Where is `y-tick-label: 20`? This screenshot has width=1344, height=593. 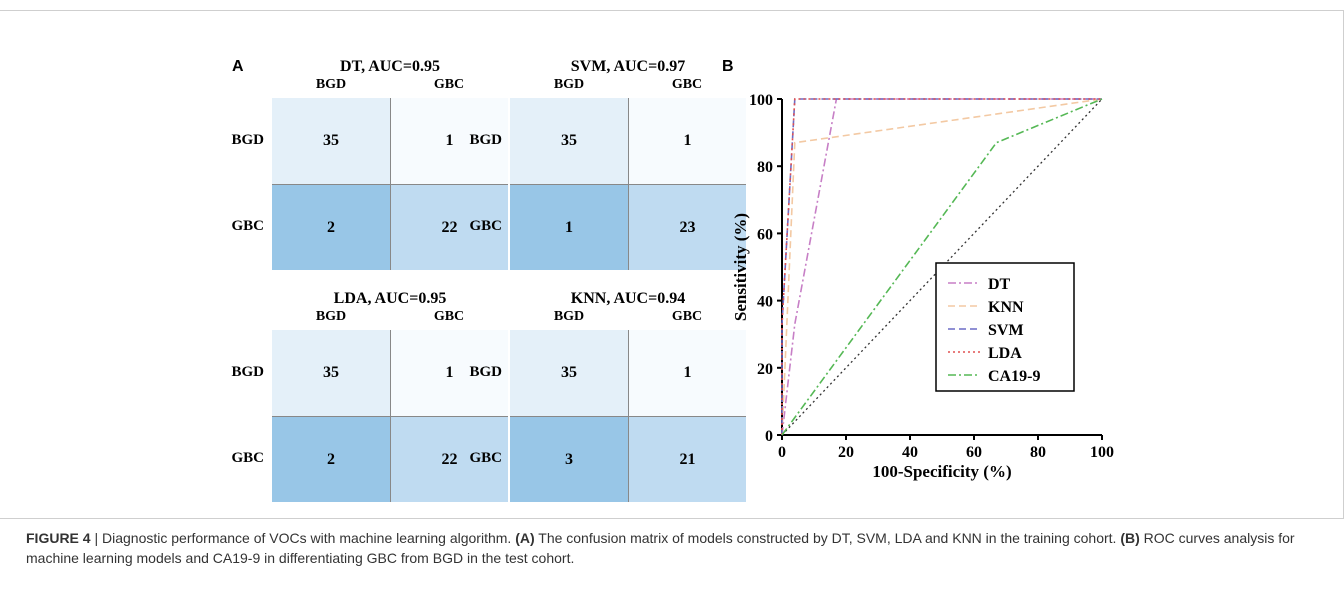 y-tick-label: 20 is located at coordinates (765, 369).